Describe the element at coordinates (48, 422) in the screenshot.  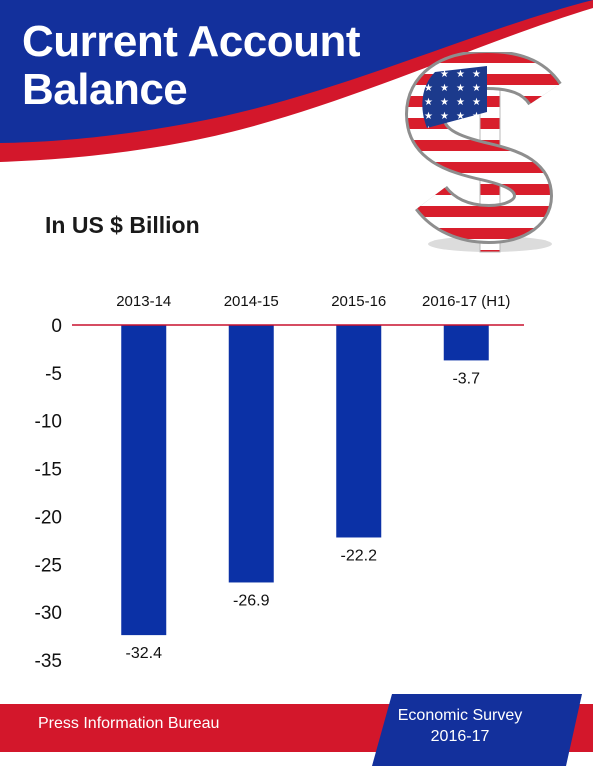
I see `y-tick-label: -10` at that location.